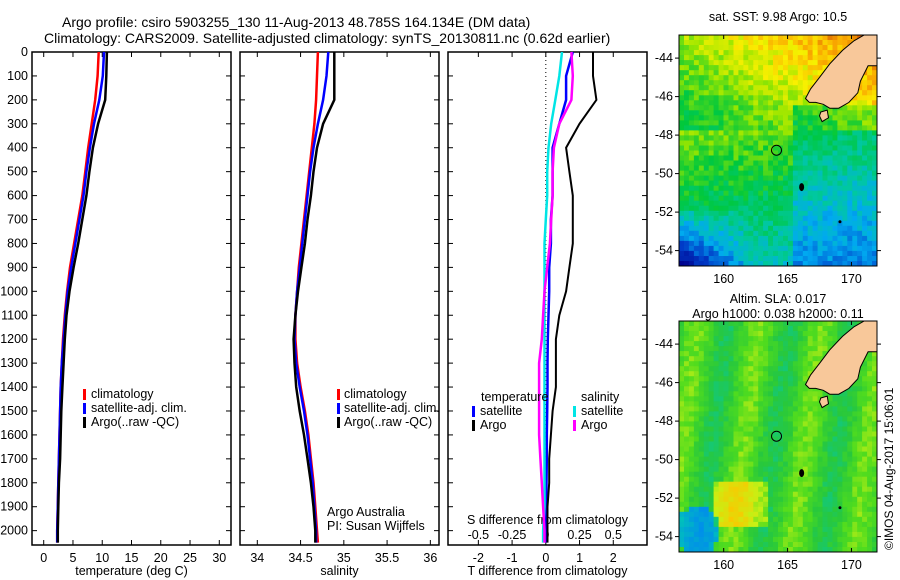  What do you see at coordinates (375, 394) in the screenshot?
I see `legend-label: climatology` at bounding box center [375, 394].